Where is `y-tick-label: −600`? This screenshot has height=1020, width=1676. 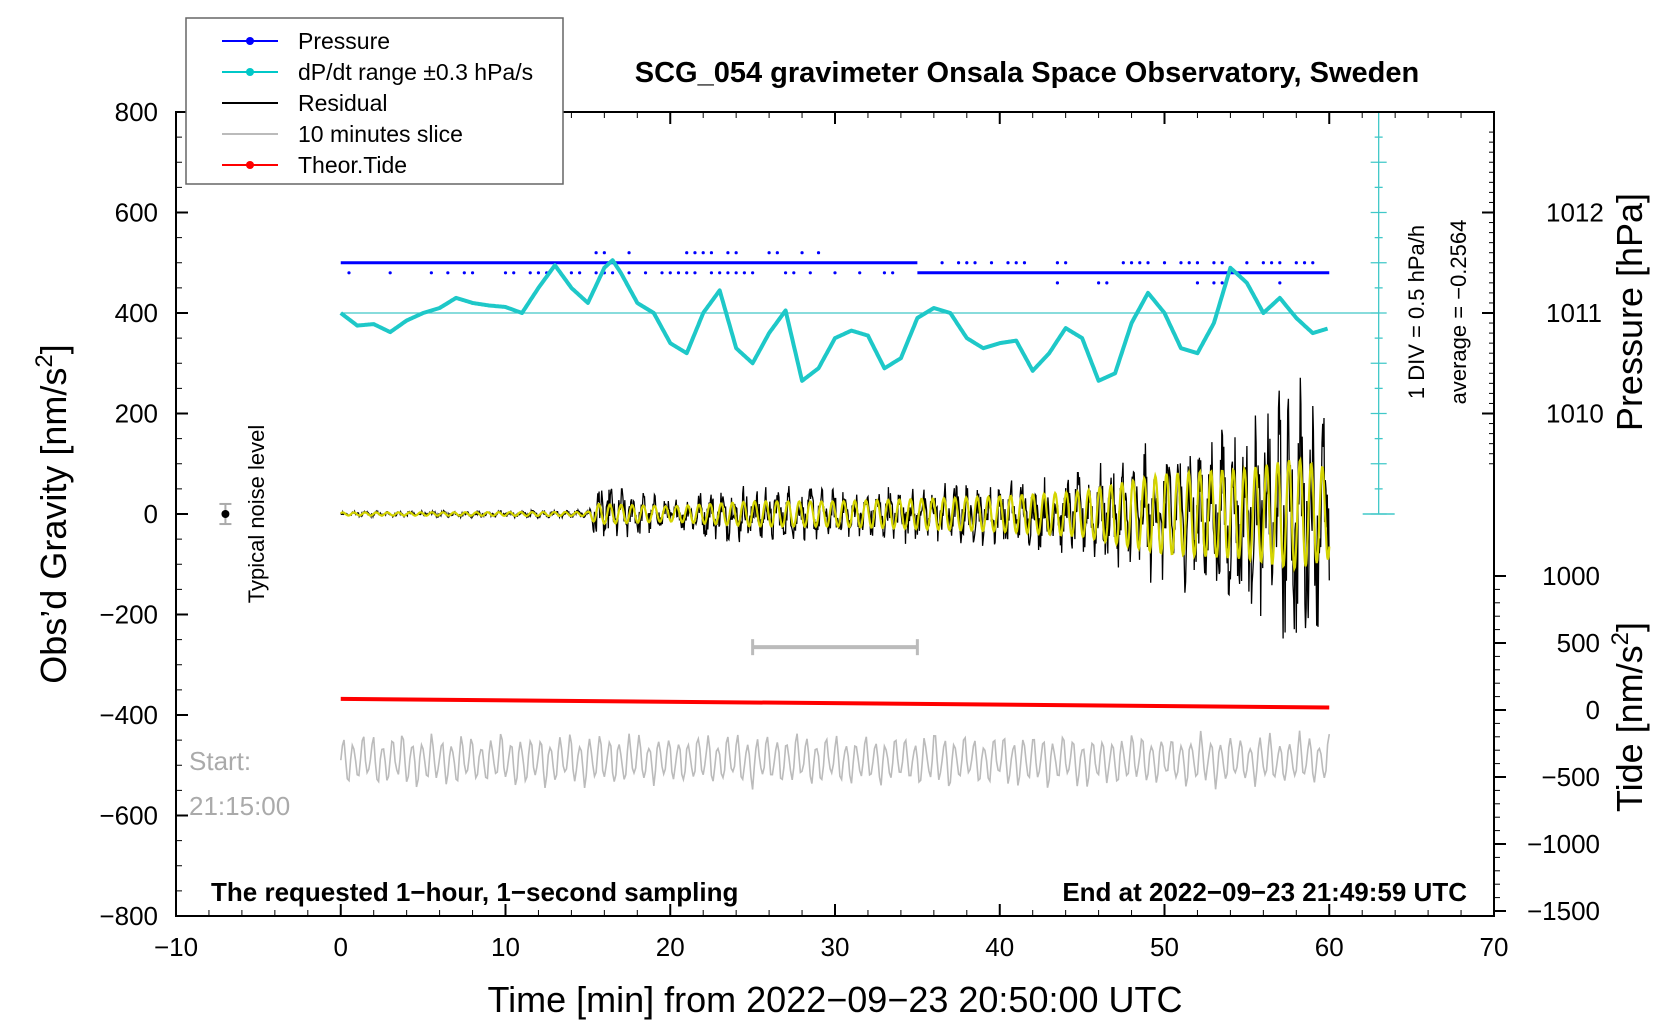
y-tick-label: −600 is located at coordinates (128, 816).